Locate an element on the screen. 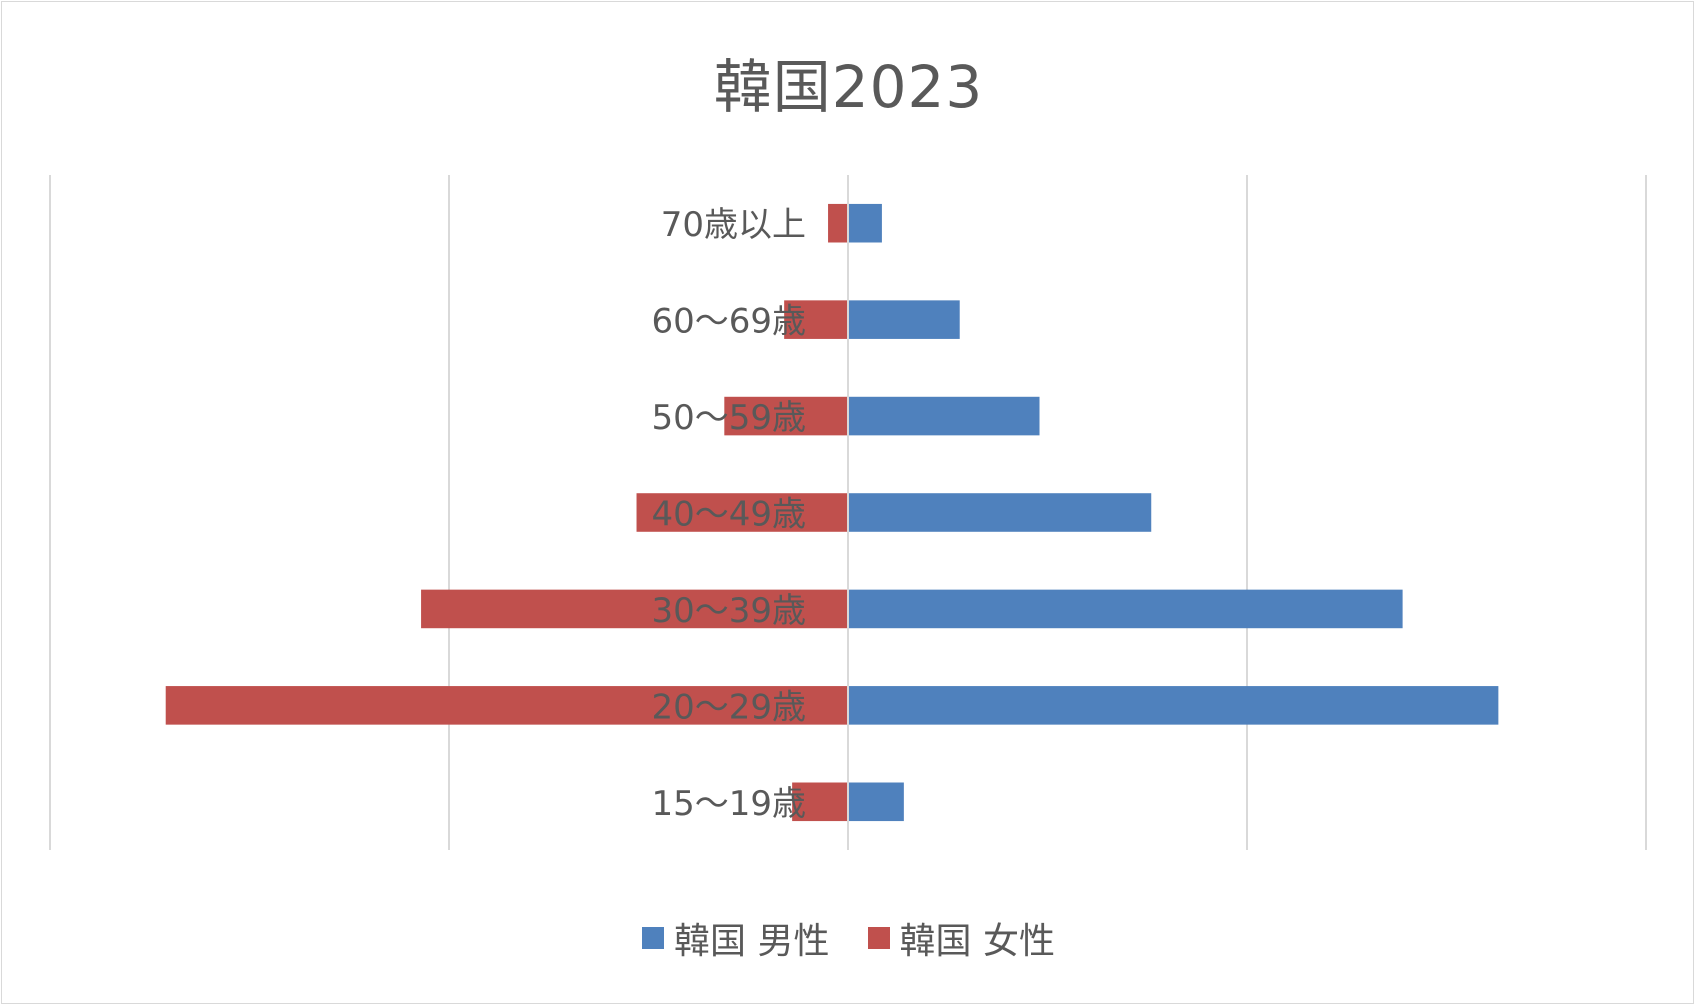 This screenshot has width=1697, height=1007. legend-item-female: 韓国 女性 is located at coordinates (961, 938).